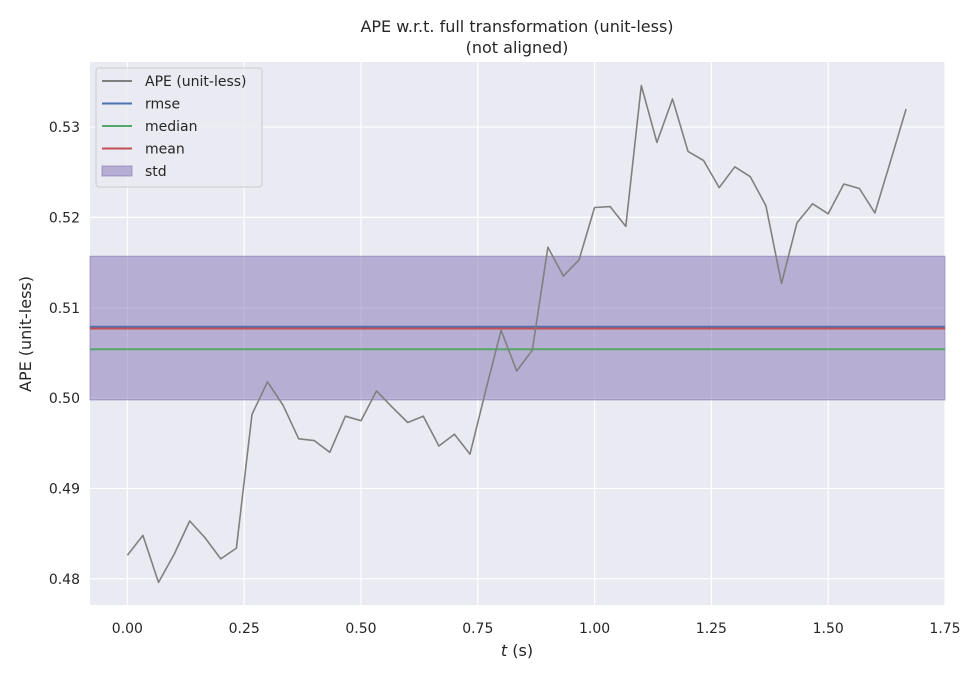 Image resolution: width=980 pixels, height=679 pixels. I want to click on x-tick-label: 1.25, so click(711, 629).